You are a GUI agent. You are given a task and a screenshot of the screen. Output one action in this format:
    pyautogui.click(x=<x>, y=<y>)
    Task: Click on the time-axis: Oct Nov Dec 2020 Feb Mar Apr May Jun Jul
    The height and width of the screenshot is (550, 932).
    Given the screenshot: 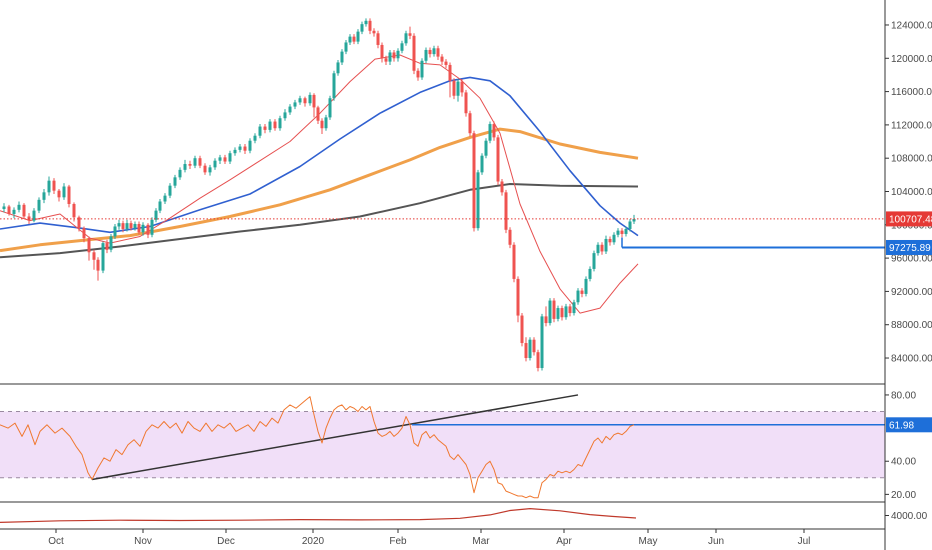 What is the action you would take?
    pyautogui.click(x=429, y=538)
    